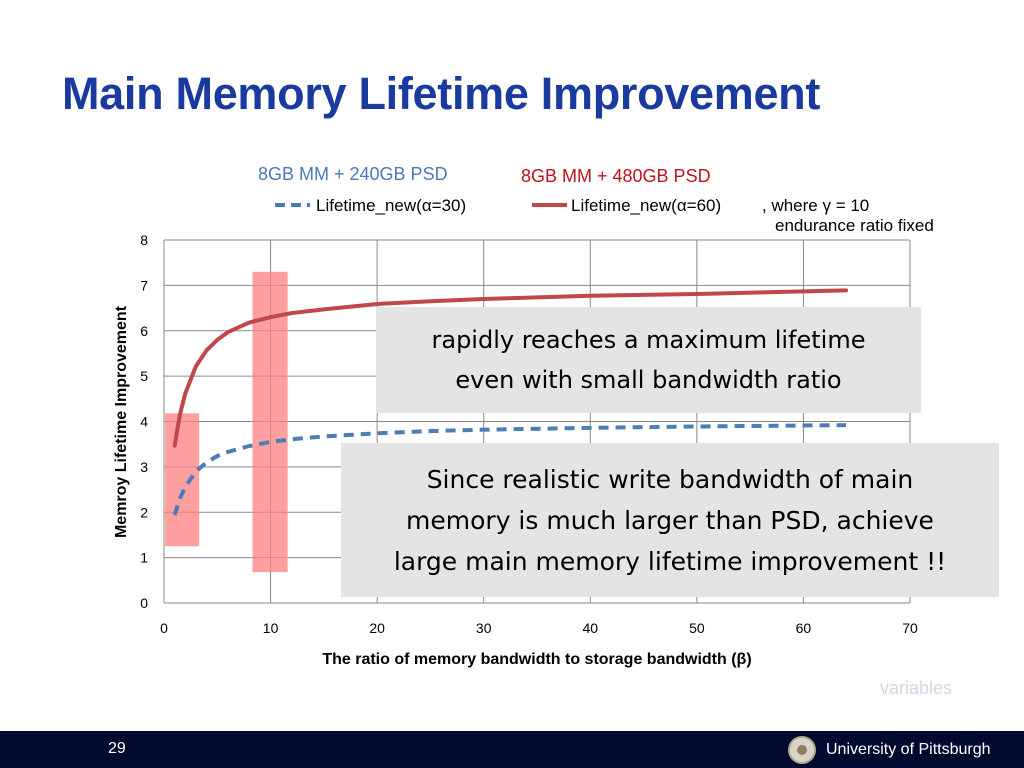 Image resolution: width=1024 pixels, height=768 pixels. I want to click on x-tick-label: 40, so click(590, 628).